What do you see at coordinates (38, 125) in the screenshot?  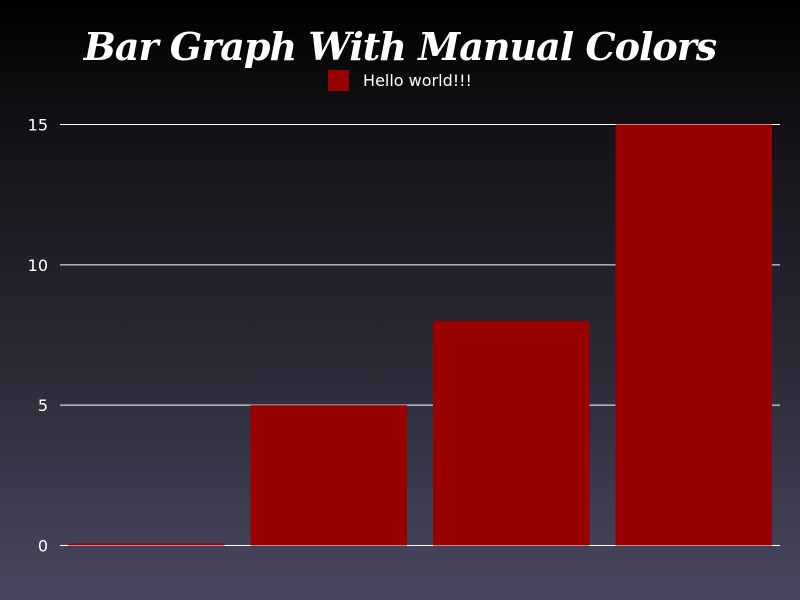 I see `y-tick-label-3: 15` at bounding box center [38, 125].